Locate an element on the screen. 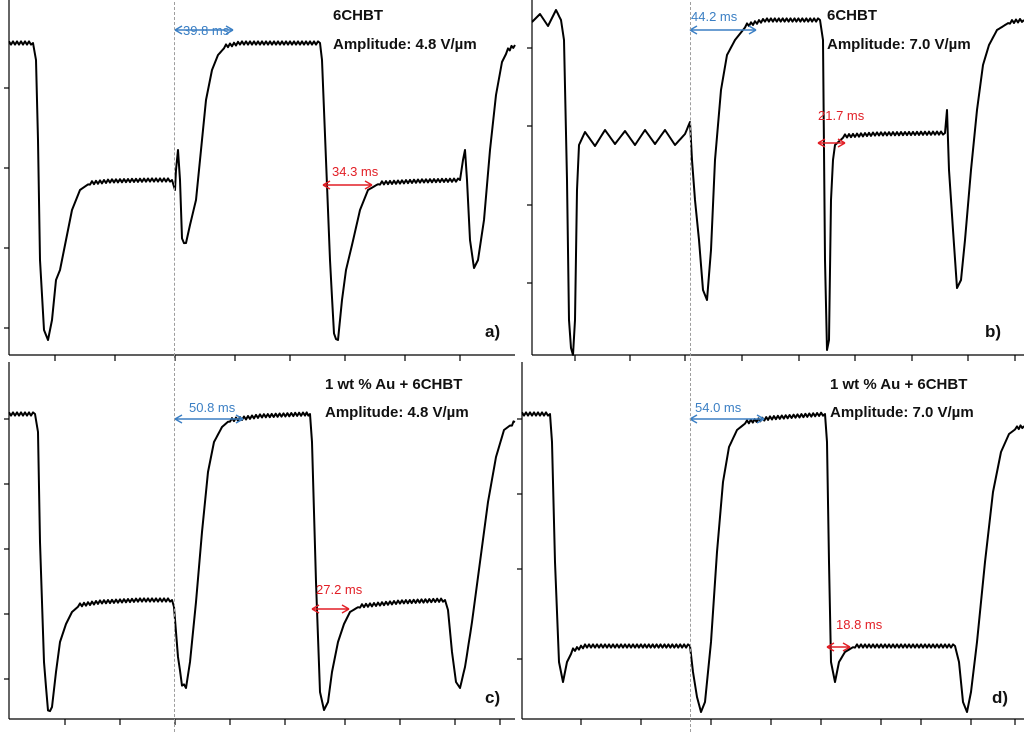 The image size is (1024, 736). panel-b-title: 6CHBT is located at coordinates (852, 15).